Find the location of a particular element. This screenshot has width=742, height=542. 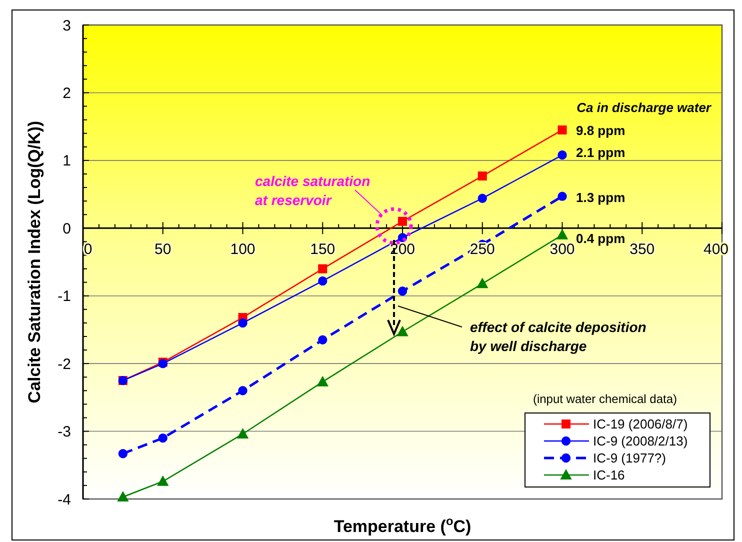

y-tick-label: -2 is located at coordinates (64, 364).